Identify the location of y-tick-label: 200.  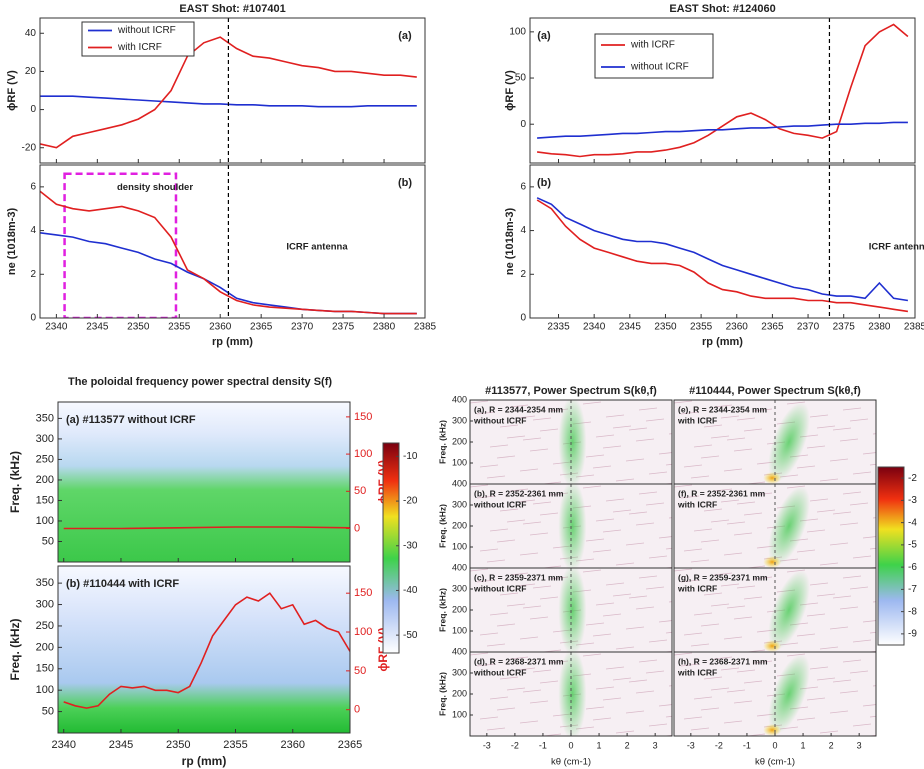
(45, 647).